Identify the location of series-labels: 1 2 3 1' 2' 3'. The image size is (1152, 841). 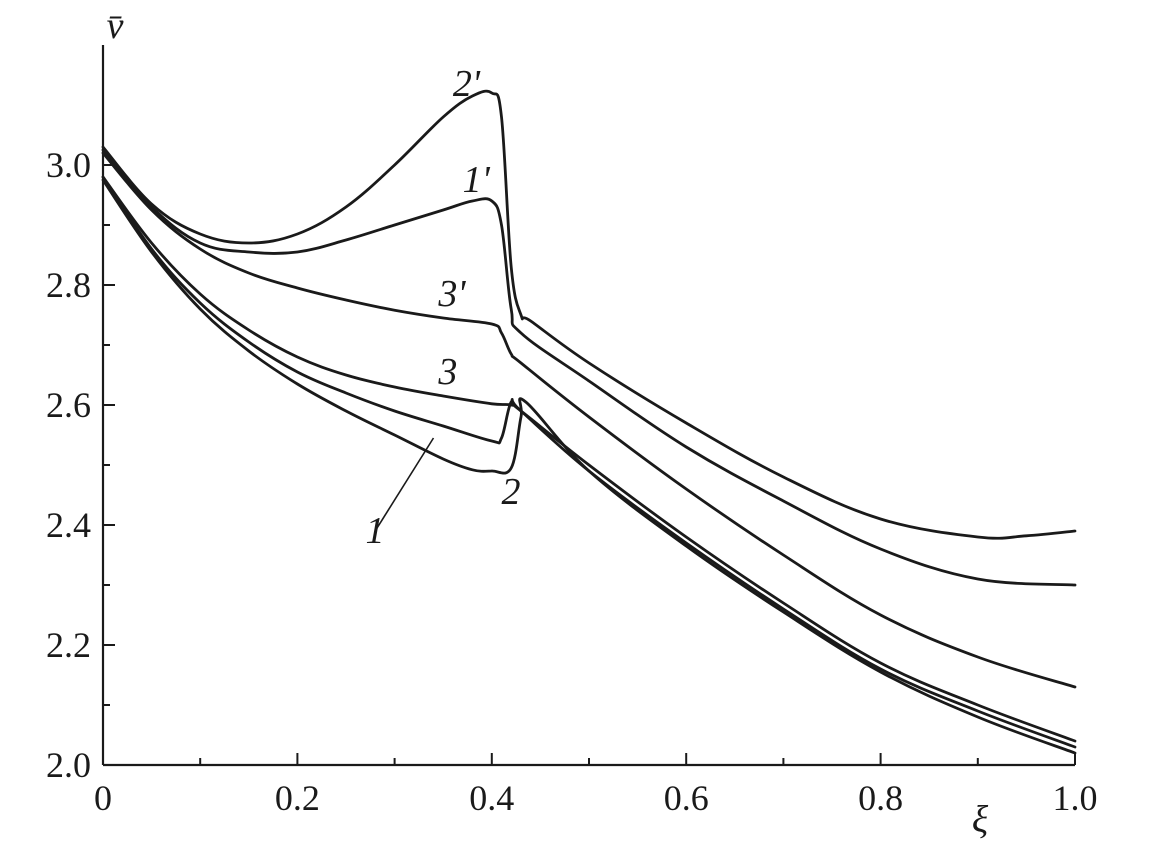
(442, 307).